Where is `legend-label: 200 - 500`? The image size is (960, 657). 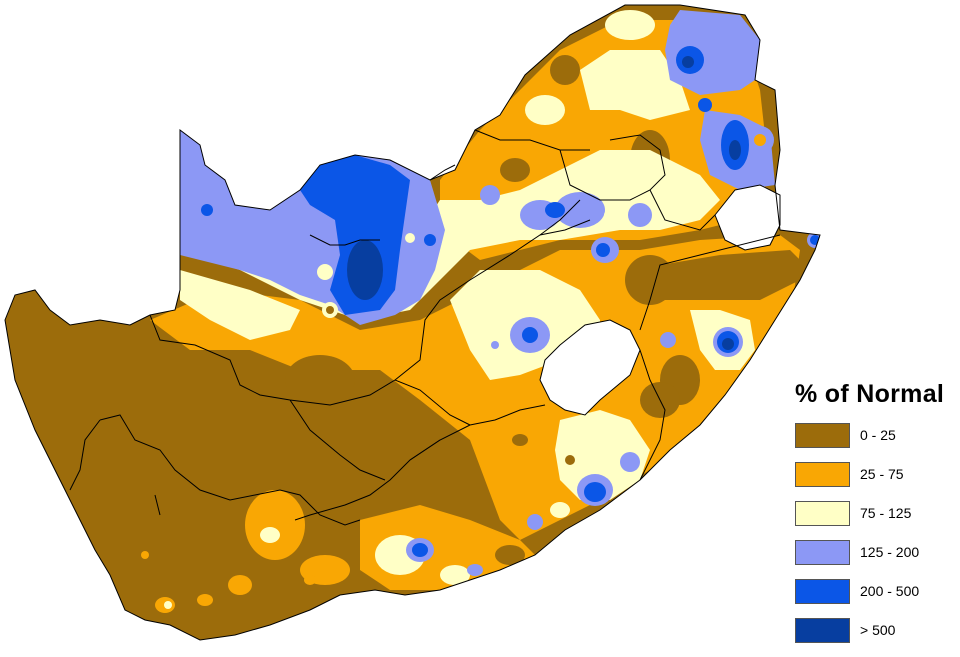 legend-label: 200 - 500 is located at coordinates (890, 591).